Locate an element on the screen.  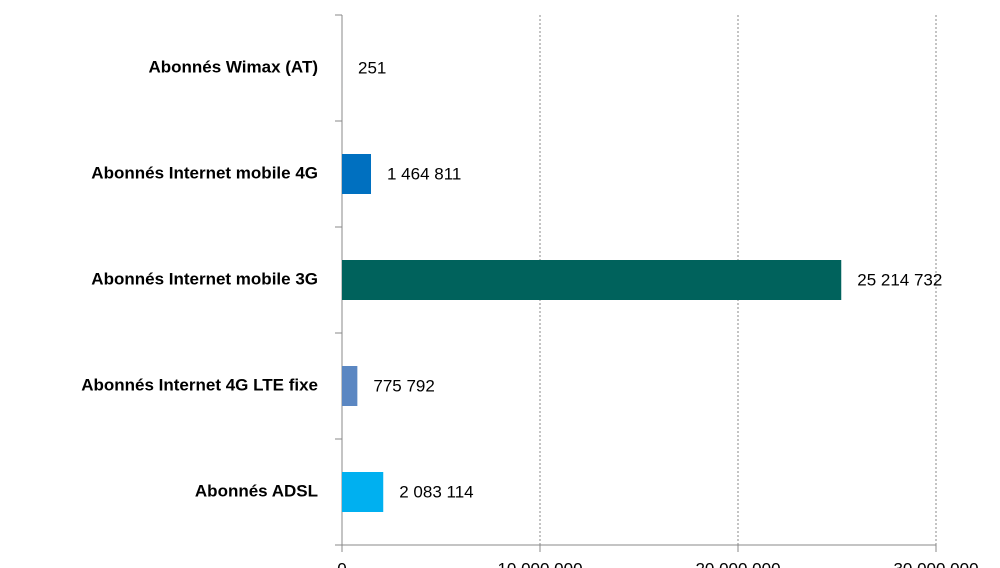
value-label: 1 464 811 is located at coordinates (424, 173).